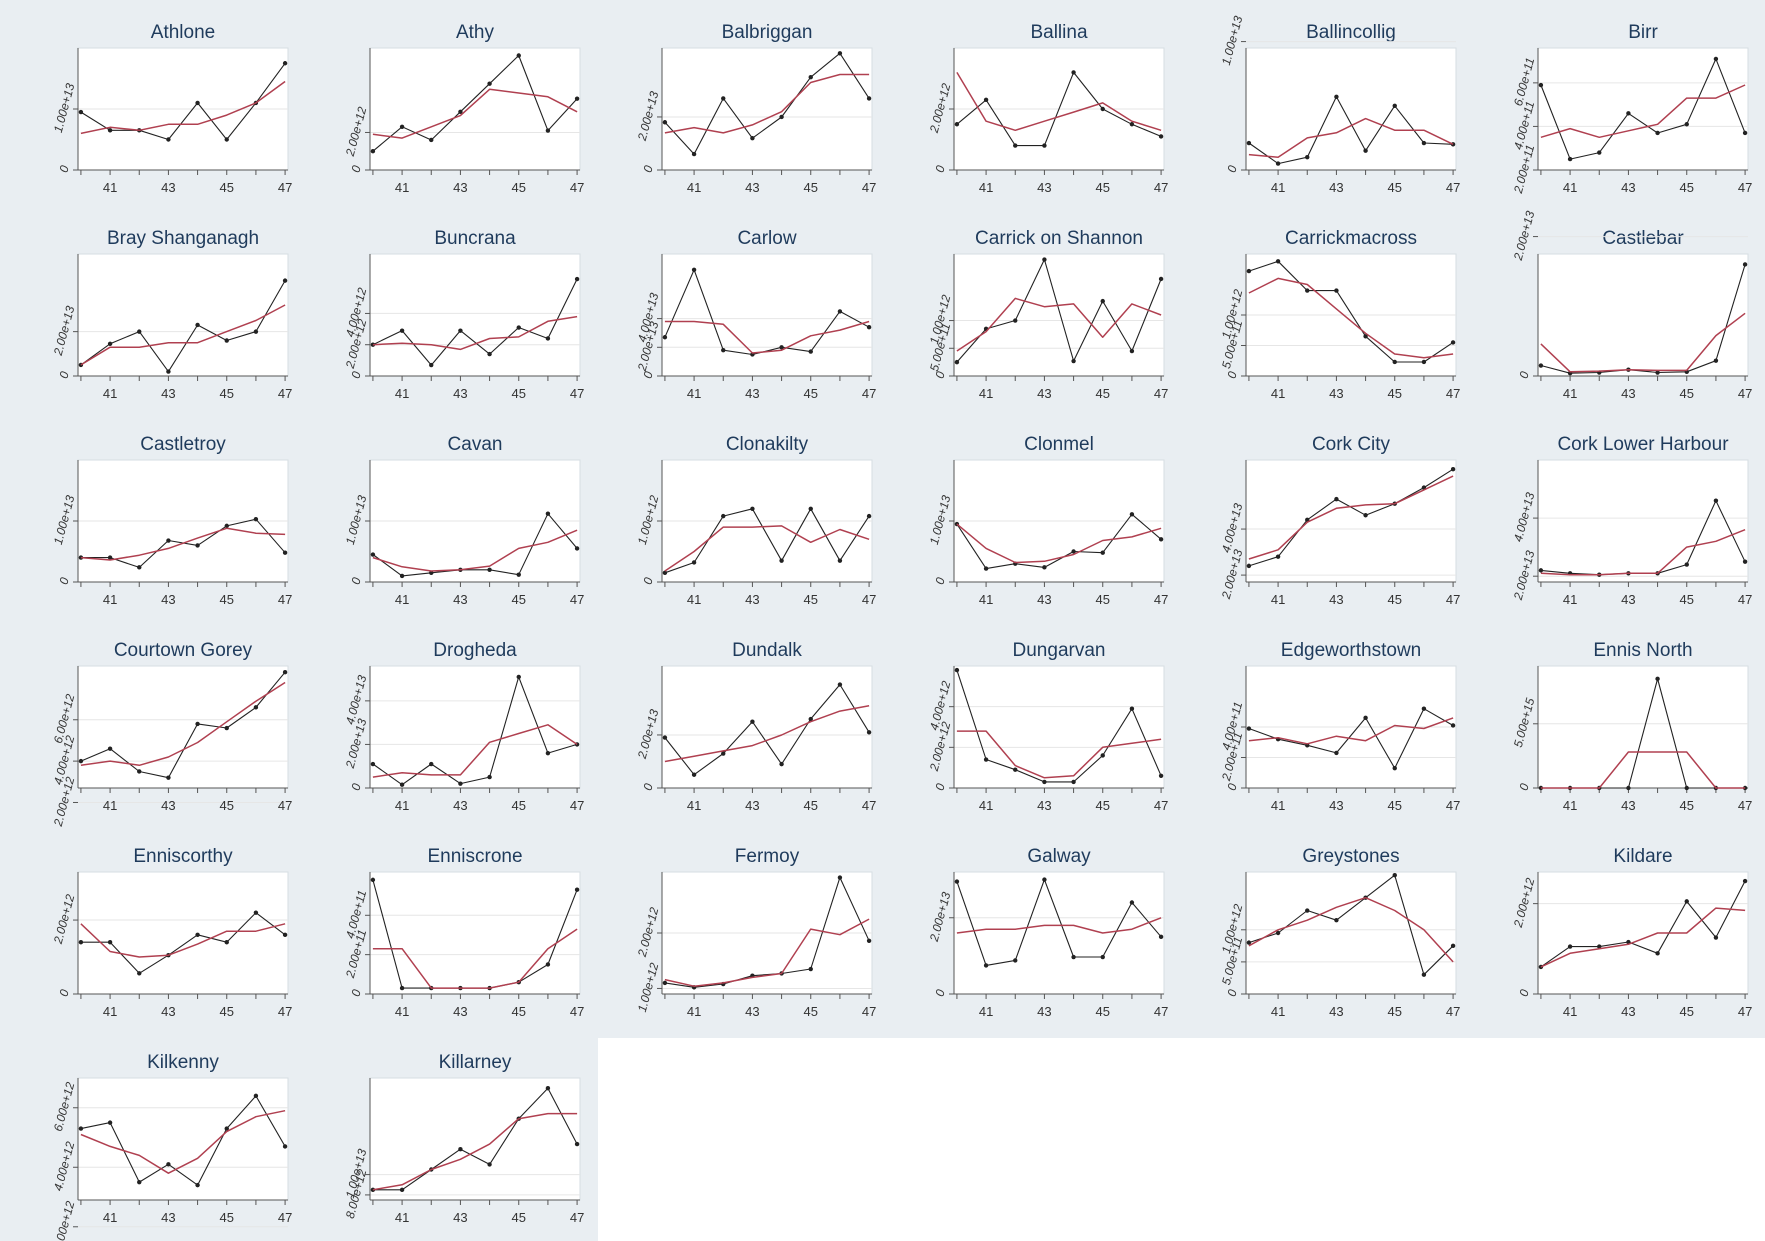  I want to click on panel-title: Birr, so click(1643, 32).